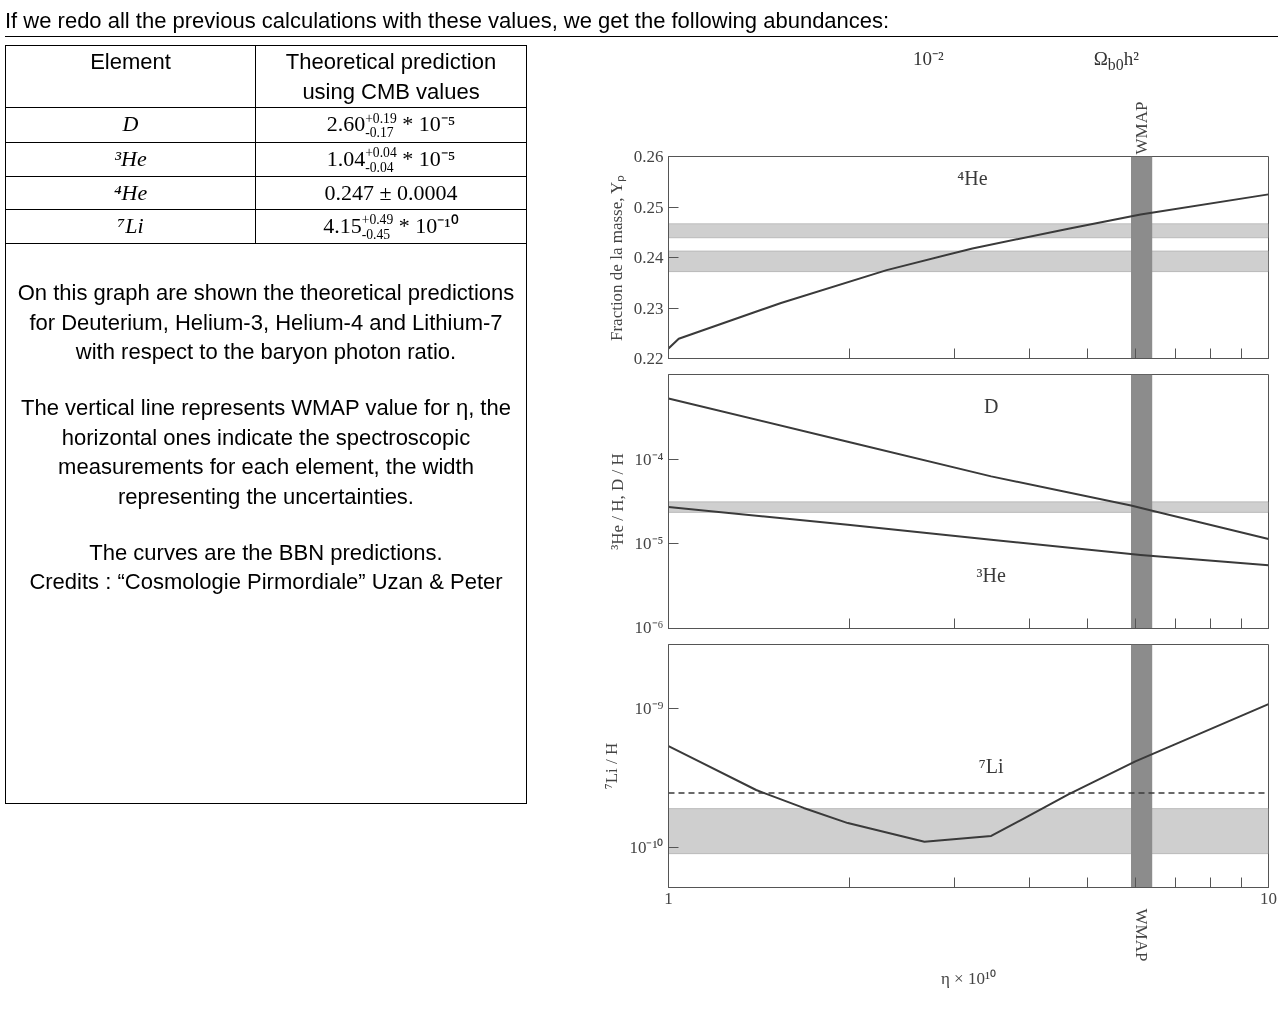  Describe the element at coordinates (1116, 60) in the screenshot. I see `text: Ω$_{b0}$h²` at that location.